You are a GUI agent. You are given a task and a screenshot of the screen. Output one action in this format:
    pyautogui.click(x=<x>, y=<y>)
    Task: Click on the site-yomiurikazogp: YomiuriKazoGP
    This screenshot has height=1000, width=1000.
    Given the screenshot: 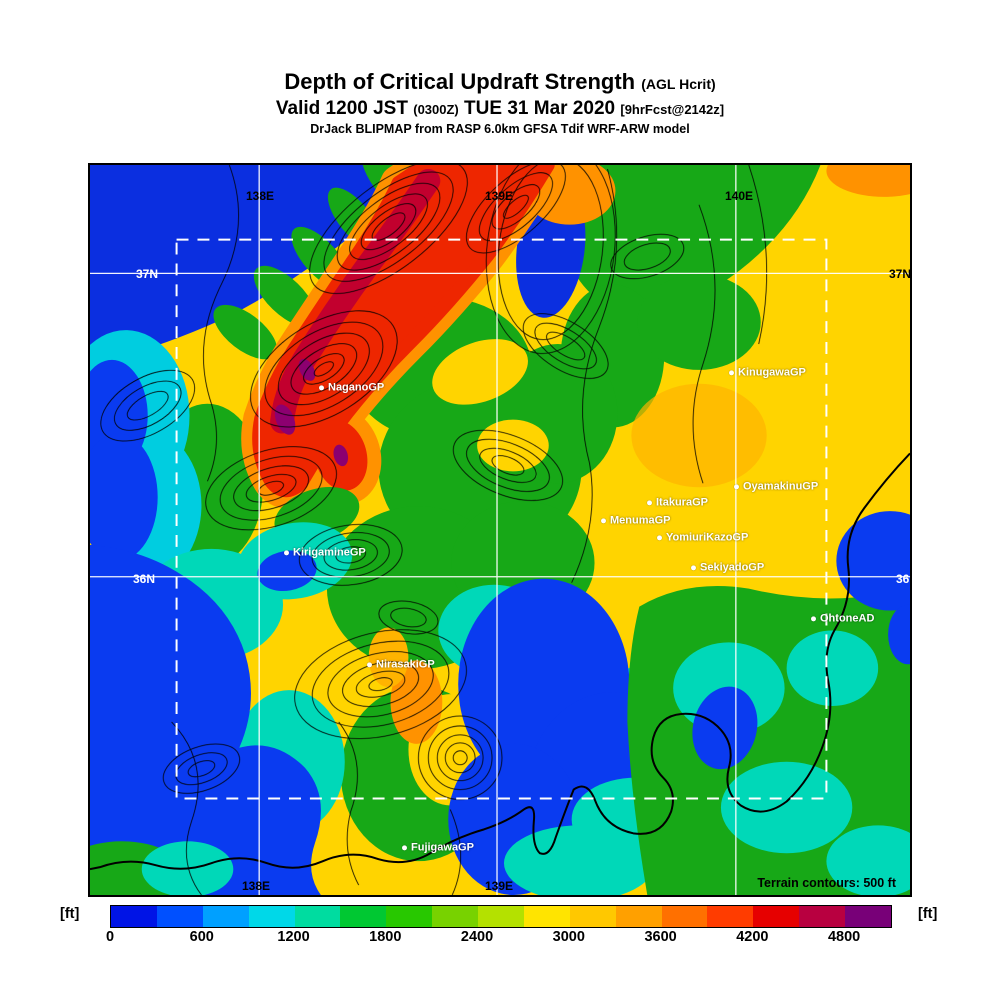 What is the action you would take?
    pyautogui.click(x=702, y=537)
    